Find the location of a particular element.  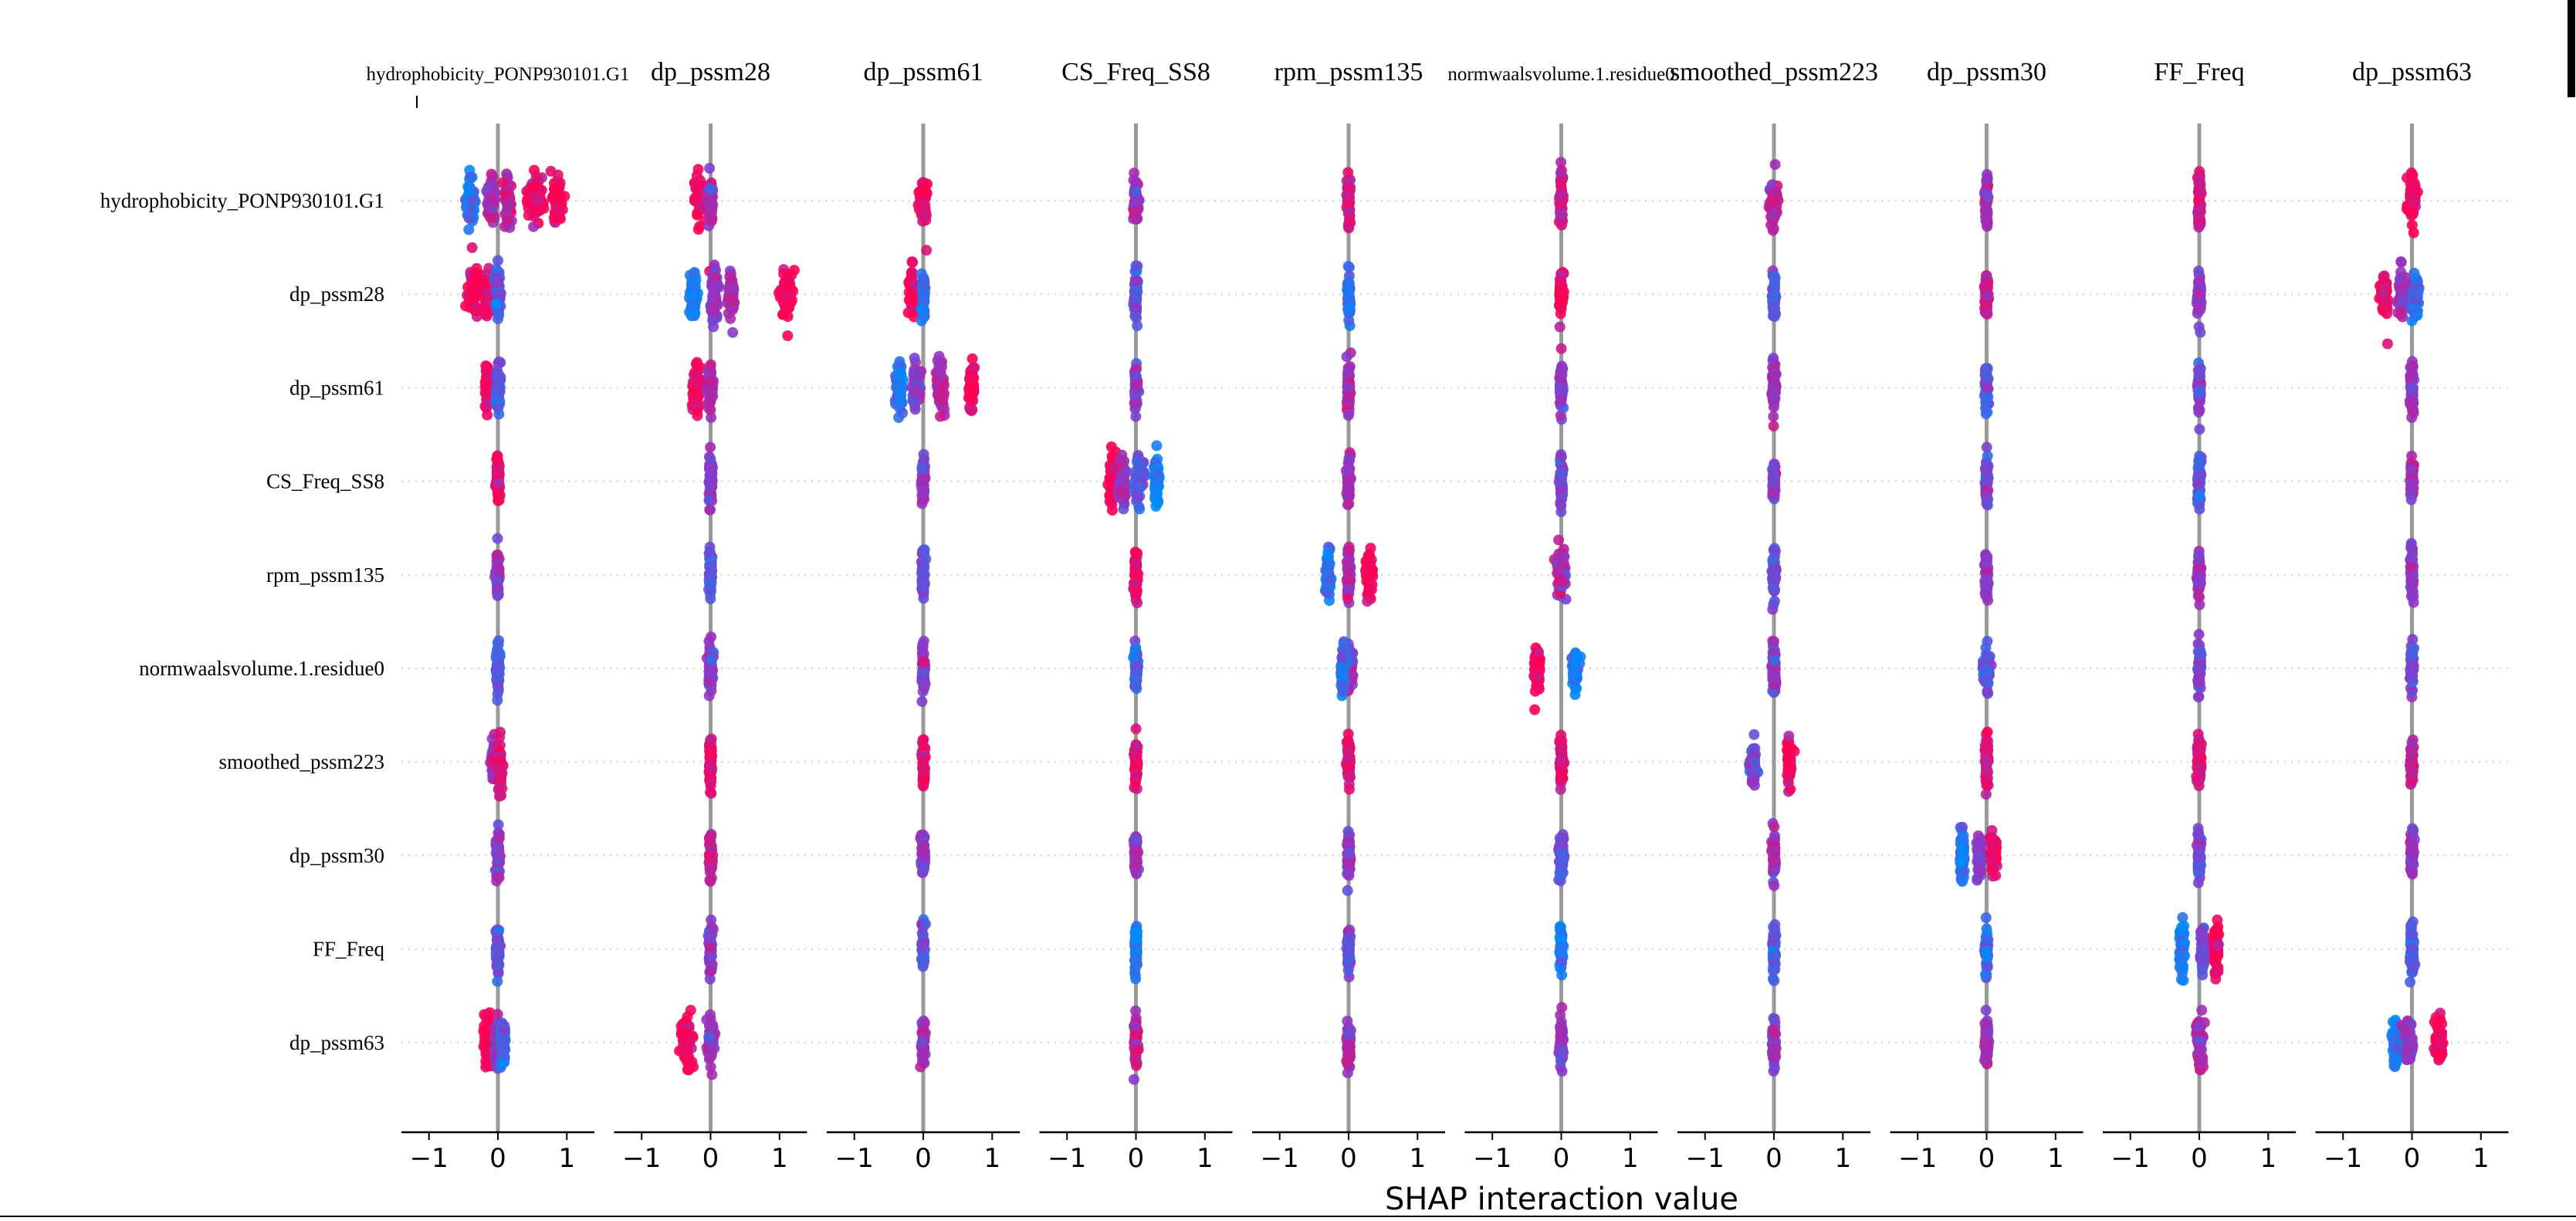

row-label: FF_Freq is located at coordinates (349, 949).